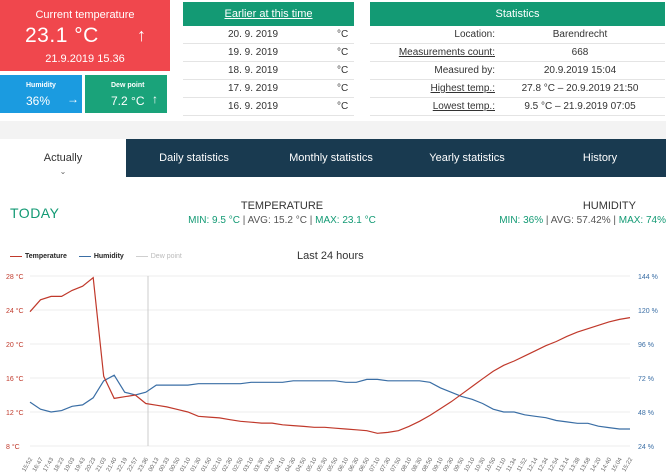  I want to click on legend-humidity: Humidity, so click(101, 256).